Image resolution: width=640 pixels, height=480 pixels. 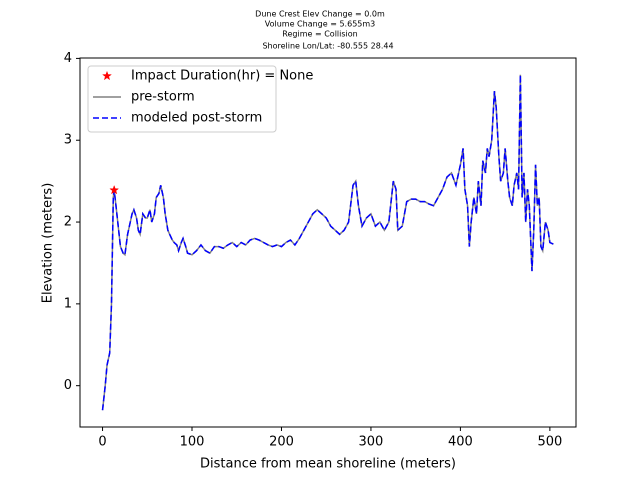 What do you see at coordinates (549, 442) in the screenshot?
I see `x-tick-label: 500` at bounding box center [549, 442].